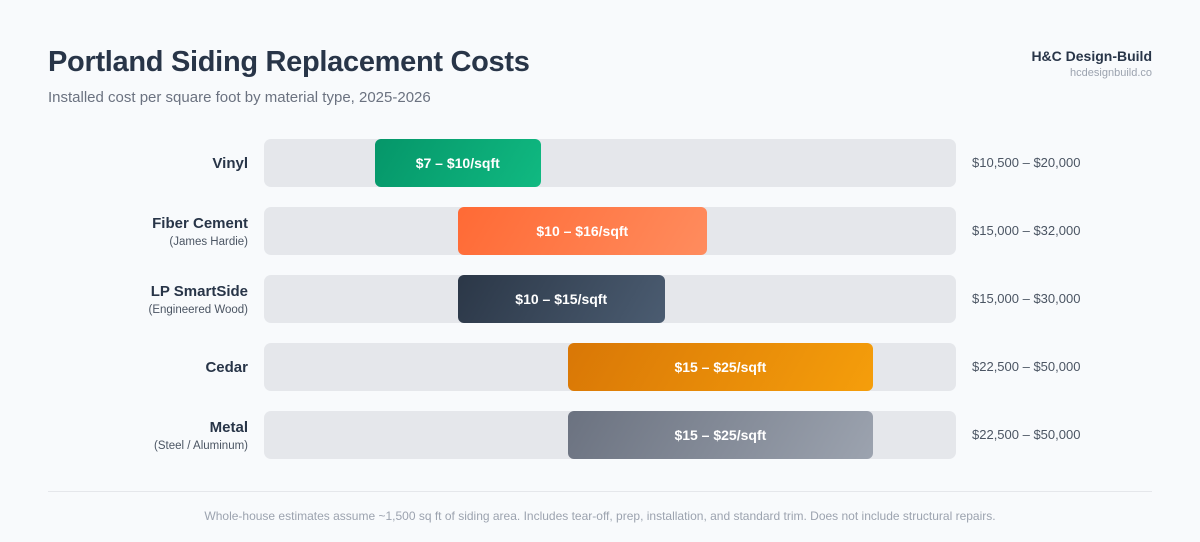  Describe the element at coordinates (289, 62) in the screenshot. I see `chart-title: Portland Siding Replacement Costs` at that location.